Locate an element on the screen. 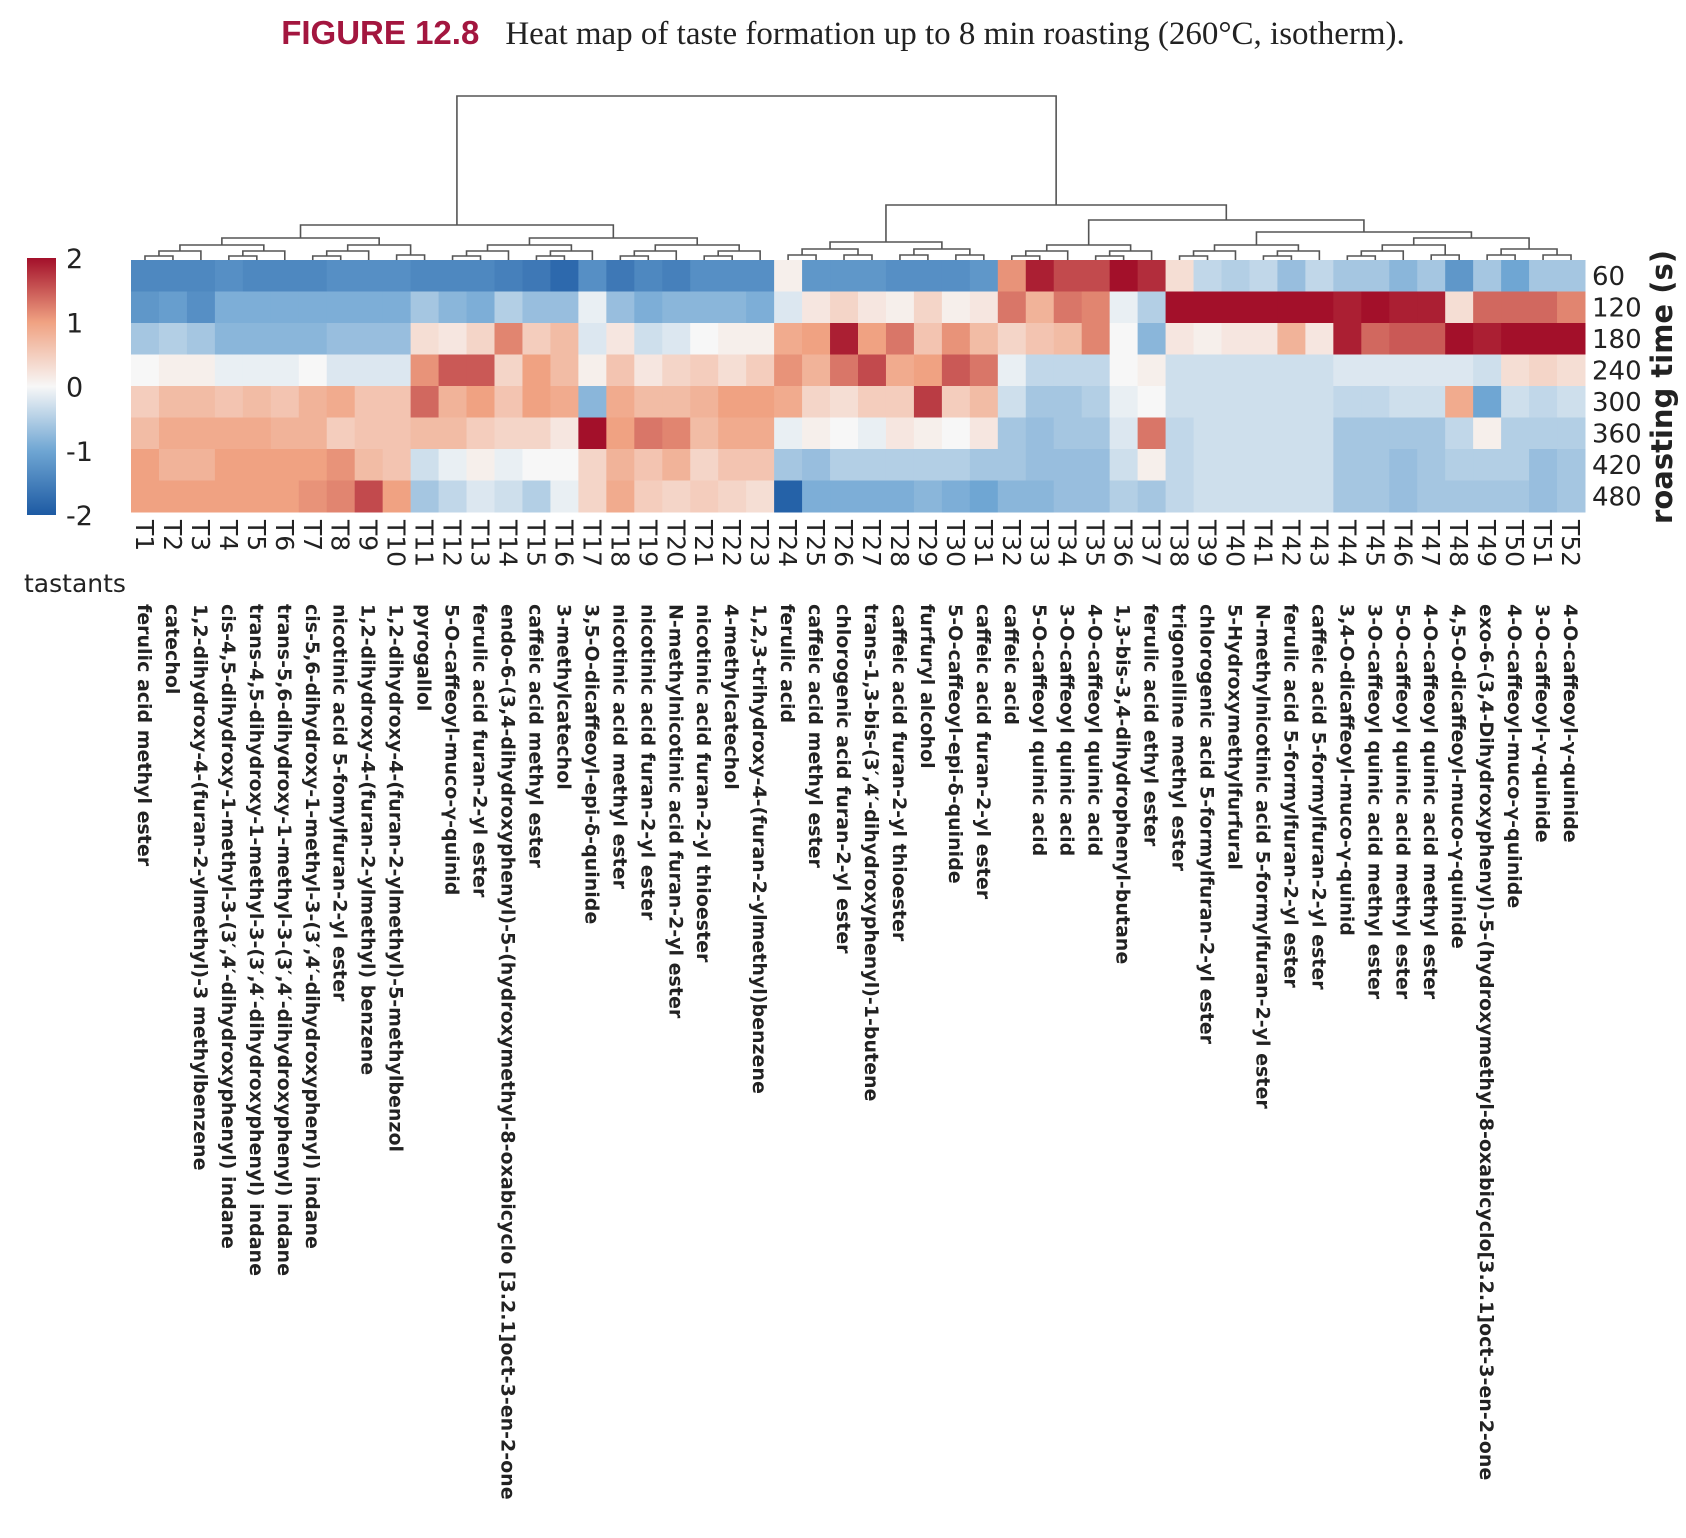 The height and width of the screenshot is (1538, 1686). column-label: T2 is located at coordinates (172, 535).